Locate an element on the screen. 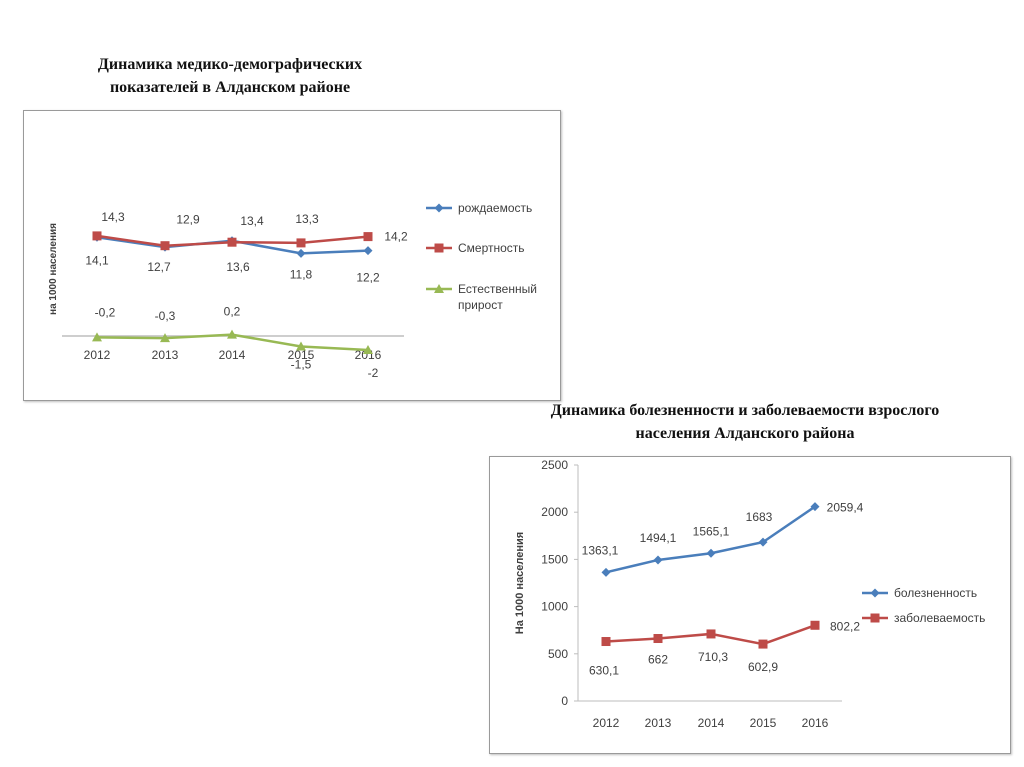  legend-label: Смертность is located at coordinates (491, 248).